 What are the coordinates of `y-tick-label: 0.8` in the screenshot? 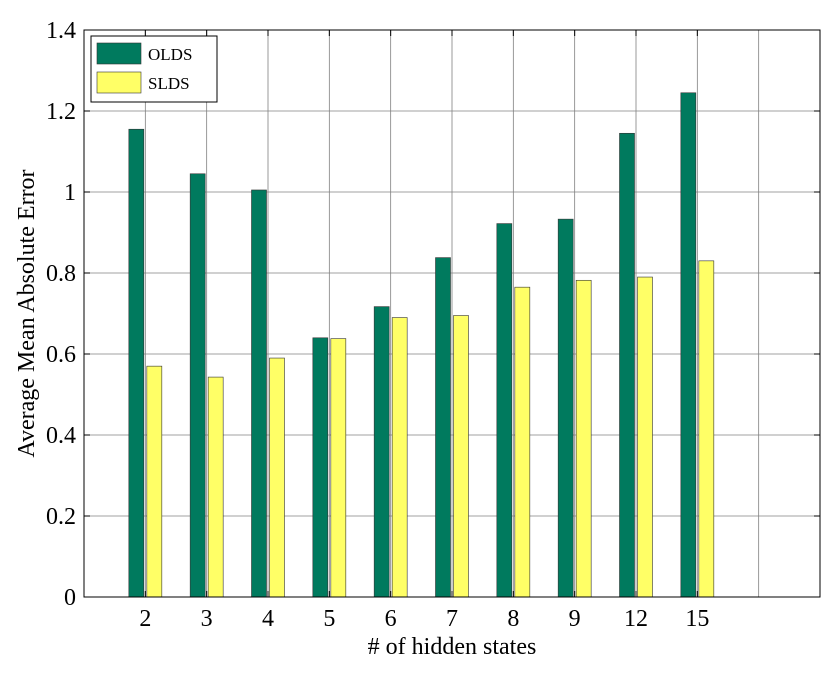 It's located at (61, 274).